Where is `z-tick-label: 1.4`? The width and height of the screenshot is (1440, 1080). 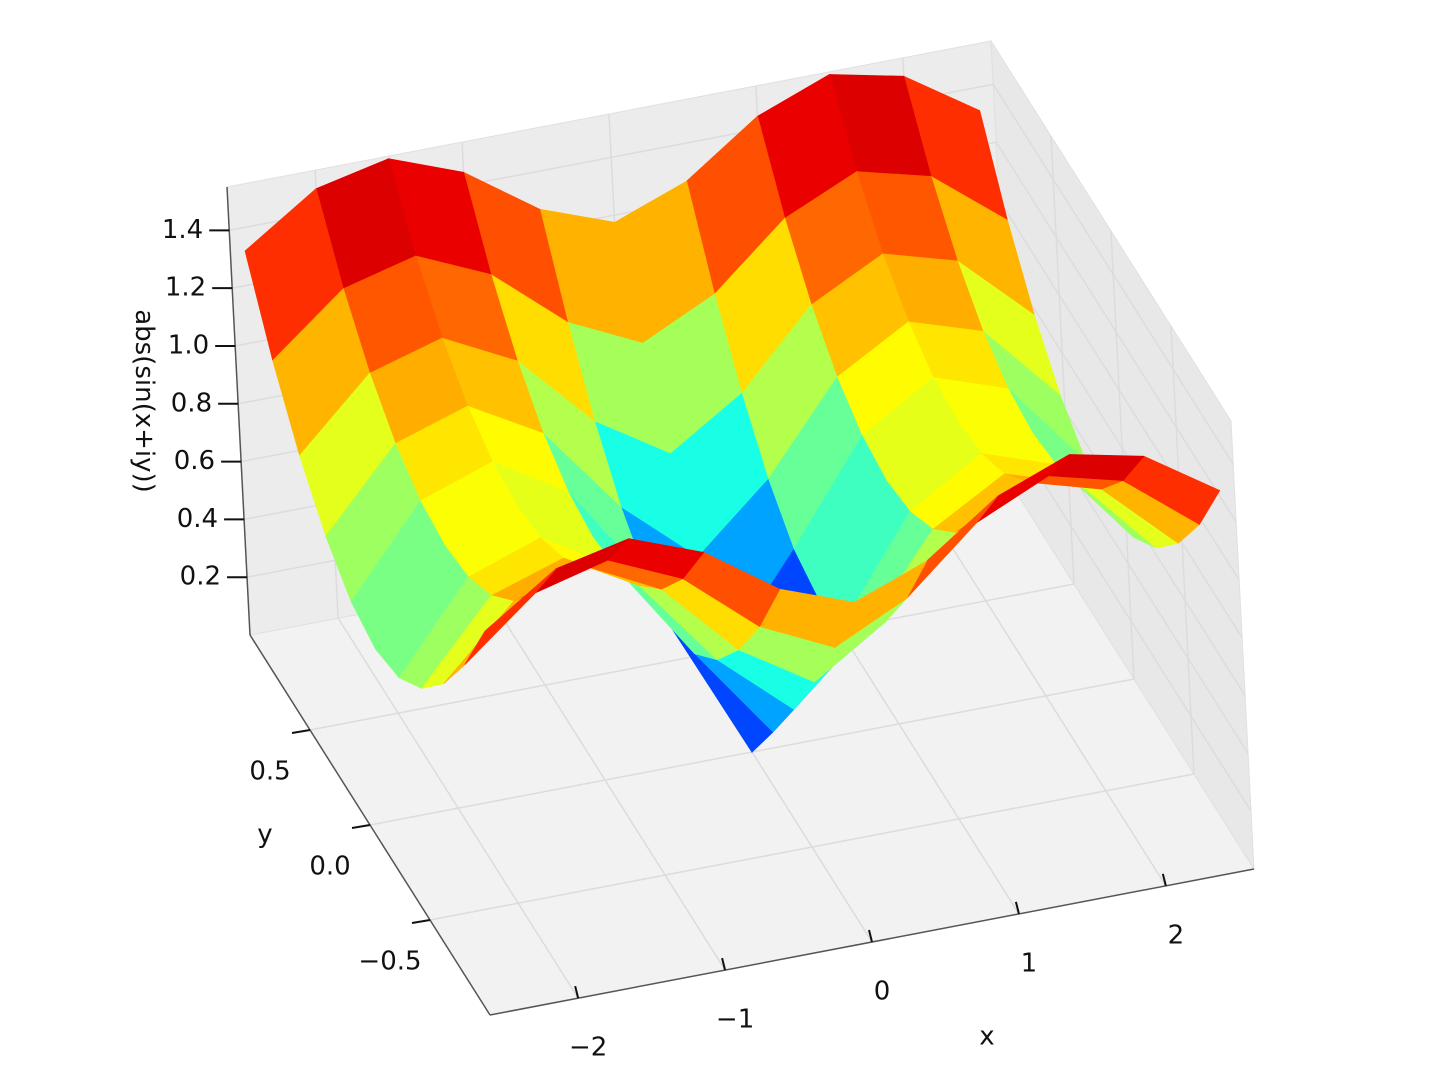
z-tick-label: 1.4 is located at coordinates (182, 230).